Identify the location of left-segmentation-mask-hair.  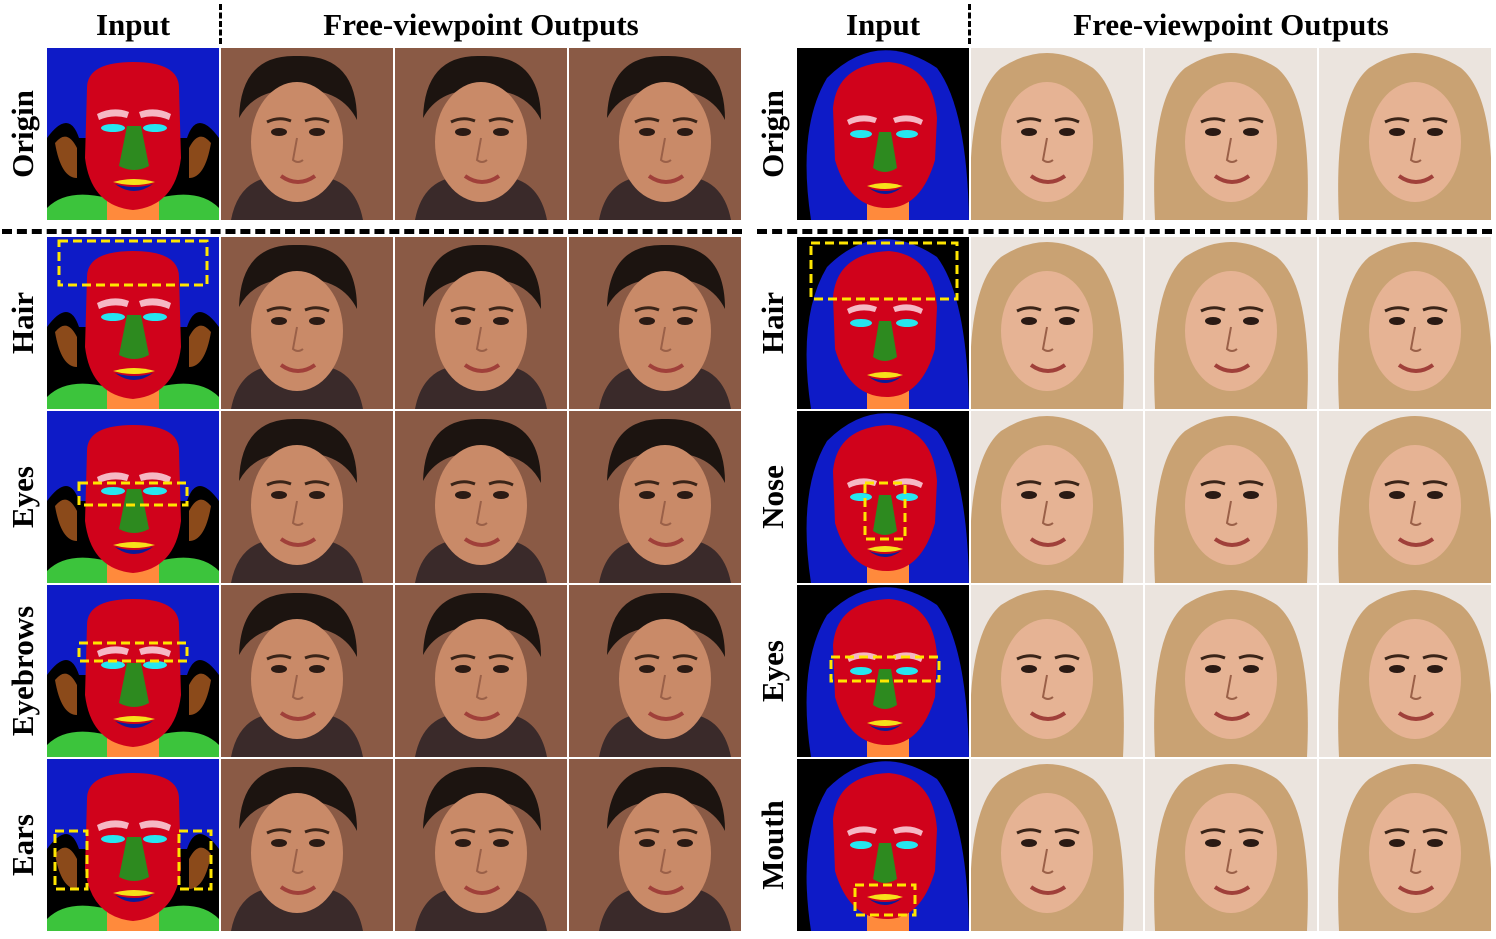
(133, 323).